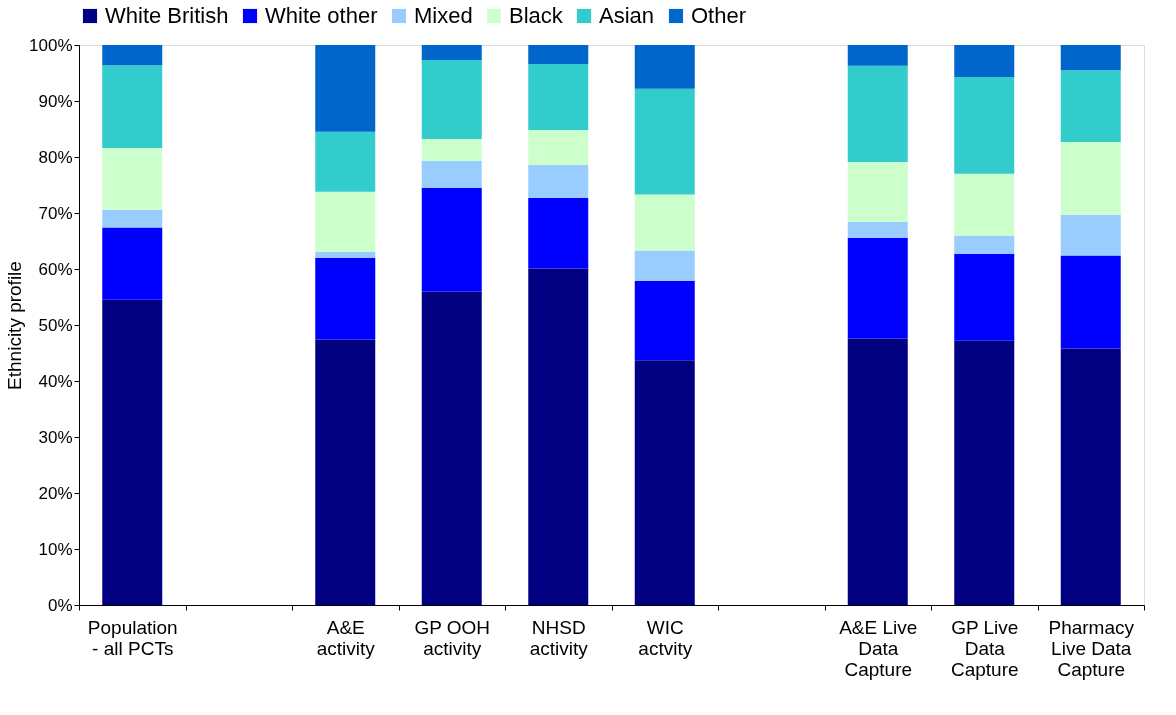 The width and height of the screenshot is (1176, 715). I want to click on y-tick-label: 0%, so click(60, 605).